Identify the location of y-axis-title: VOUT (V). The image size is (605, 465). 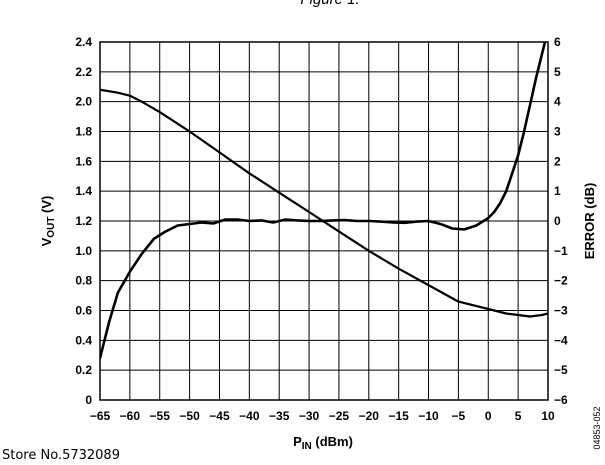
(48, 221).